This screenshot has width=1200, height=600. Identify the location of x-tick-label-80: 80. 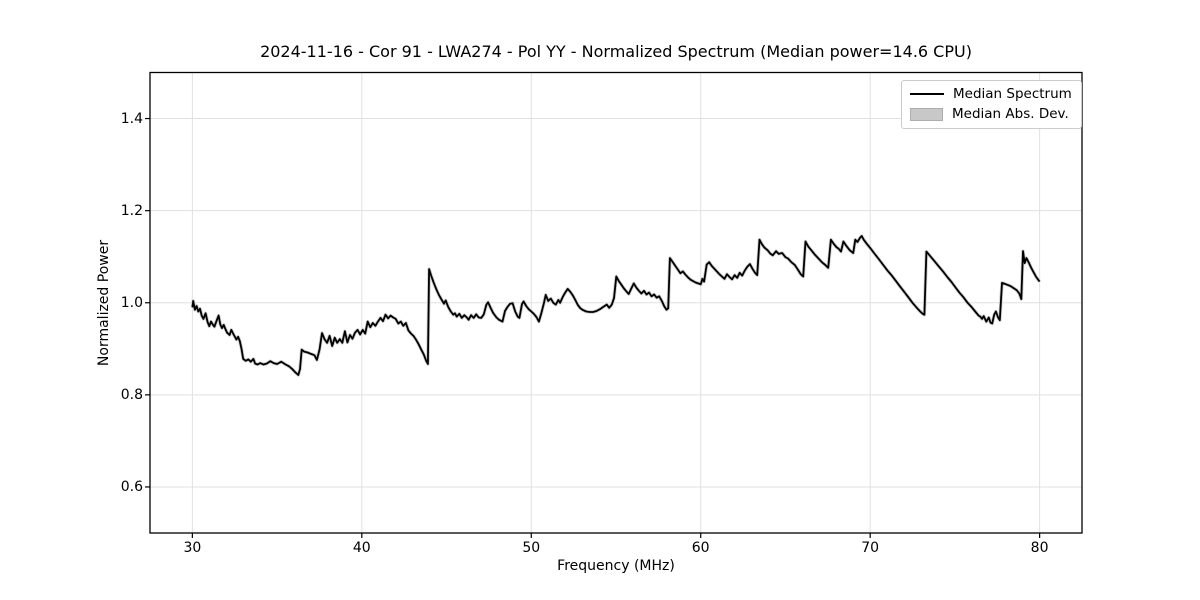
(1039, 548).